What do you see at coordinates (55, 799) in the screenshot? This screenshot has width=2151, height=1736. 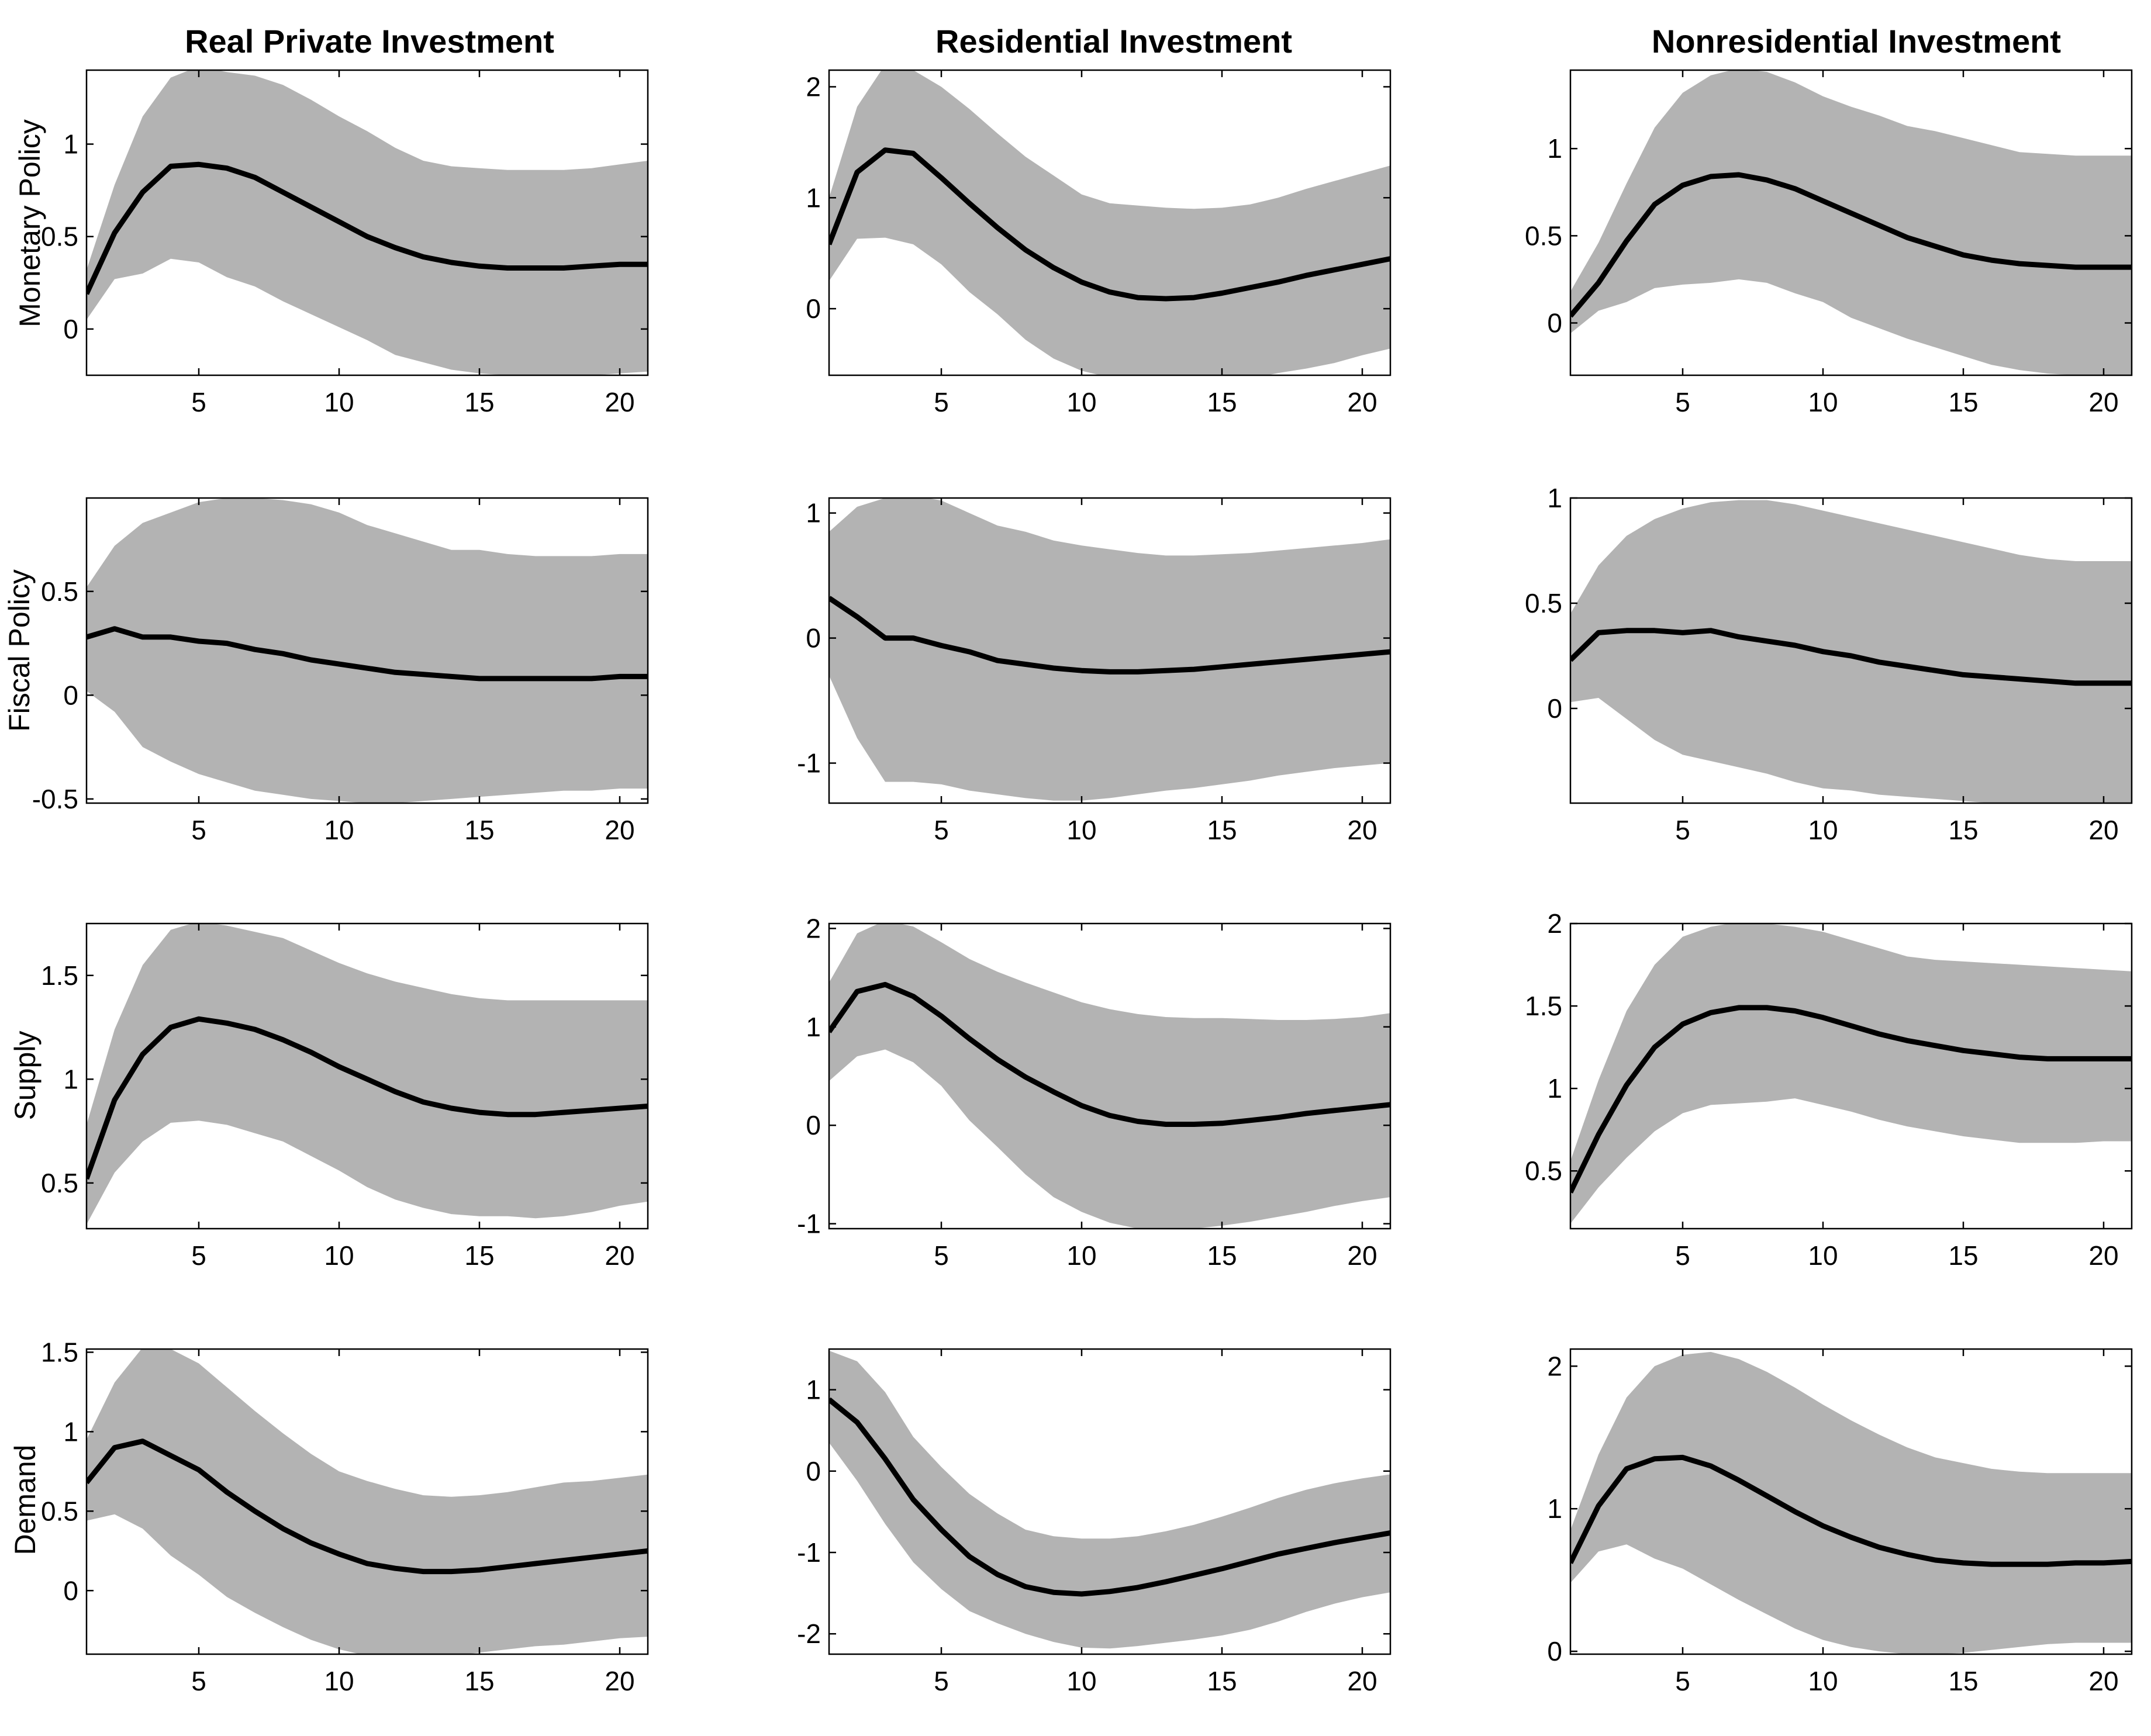 I see `y-tick-label: -0.5` at bounding box center [55, 799].